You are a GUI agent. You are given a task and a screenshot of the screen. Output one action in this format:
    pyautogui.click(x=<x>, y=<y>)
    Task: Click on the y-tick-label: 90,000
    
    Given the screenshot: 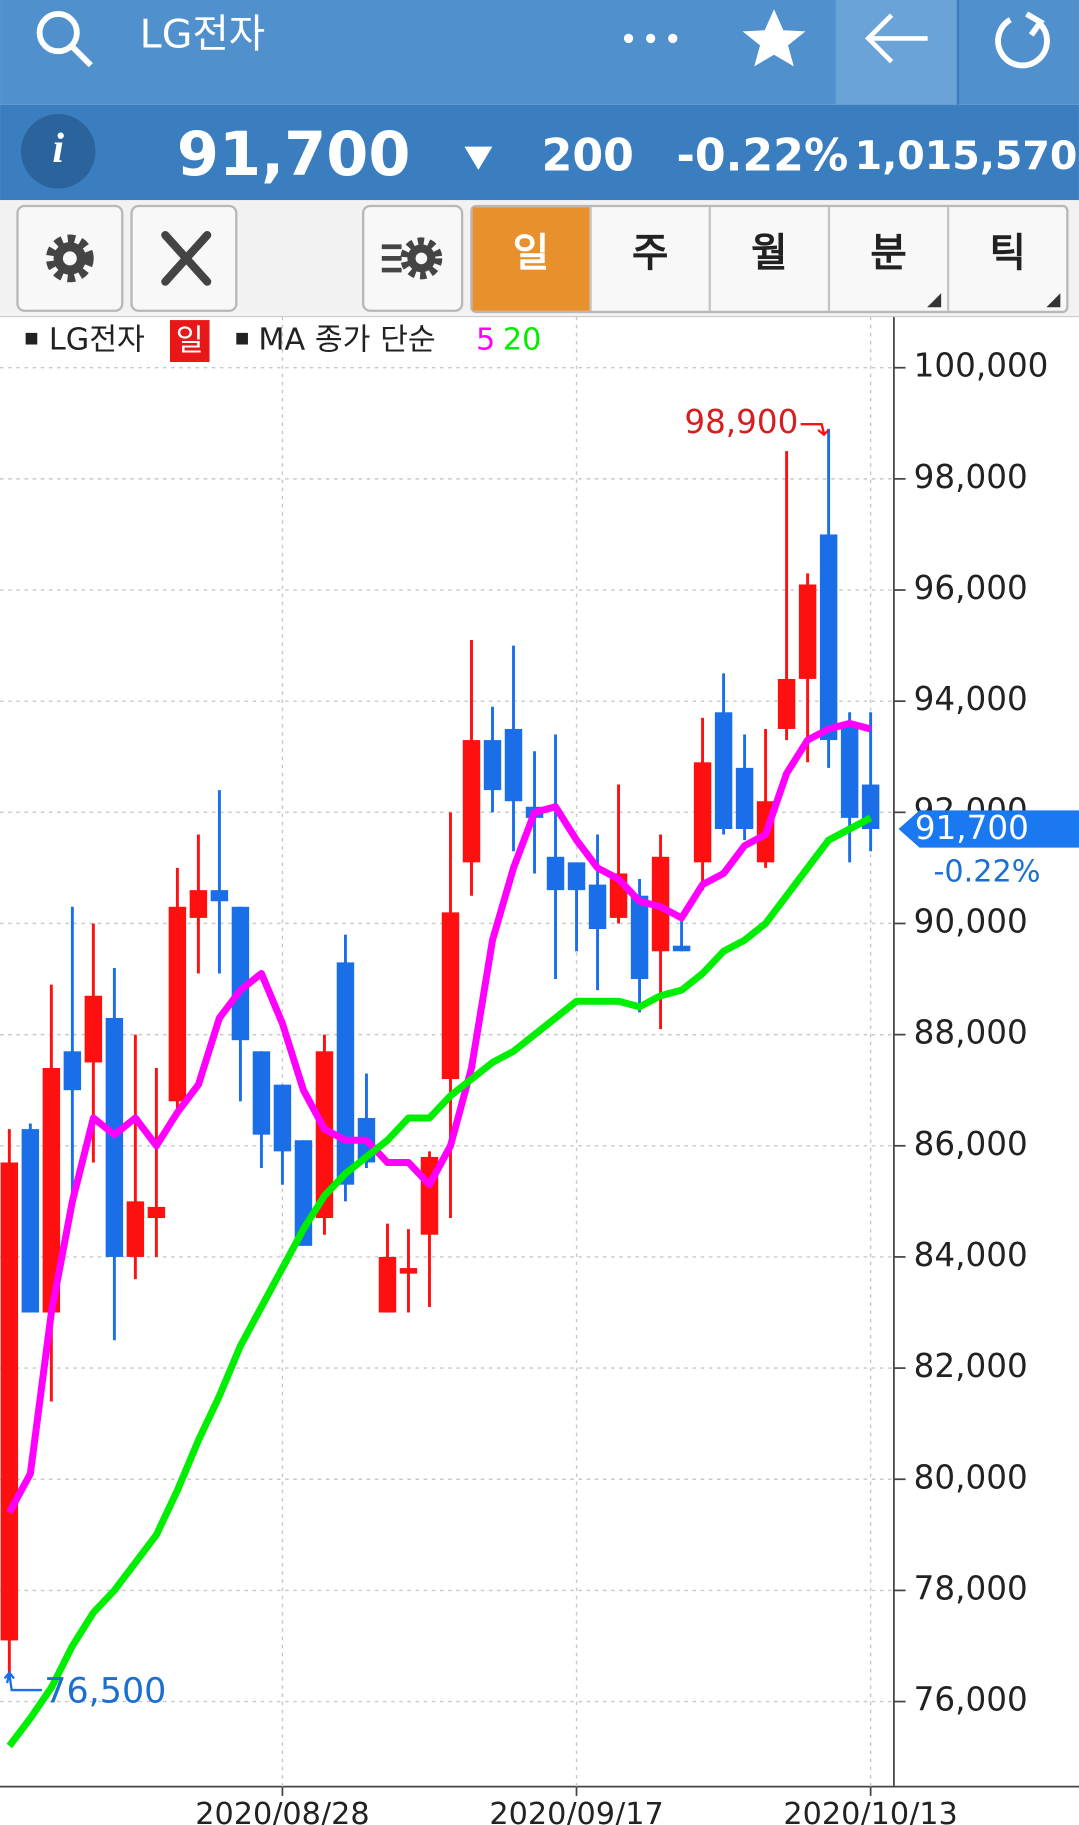 What is the action you would take?
    pyautogui.click(x=971, y=921)
    